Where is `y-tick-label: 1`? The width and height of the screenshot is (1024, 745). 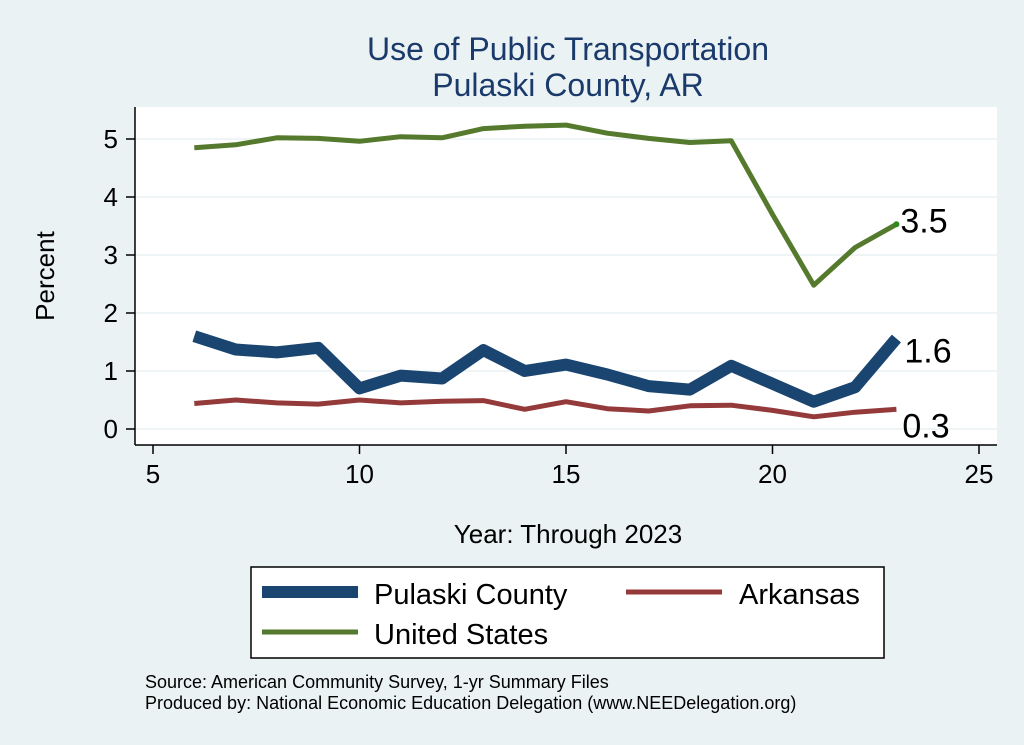 y-tick-label: 1 is located at coordinates (111, 371).